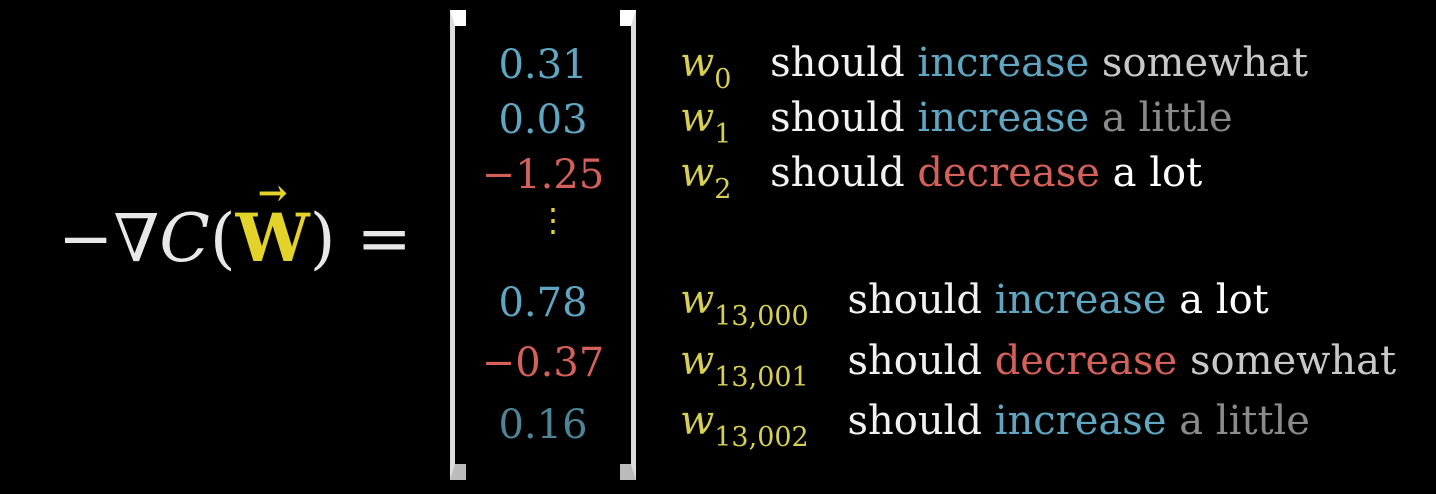 The width and height of the screenshot is (1436, 494). I want to click on vector-entry: −1.25, so click(543, 175).